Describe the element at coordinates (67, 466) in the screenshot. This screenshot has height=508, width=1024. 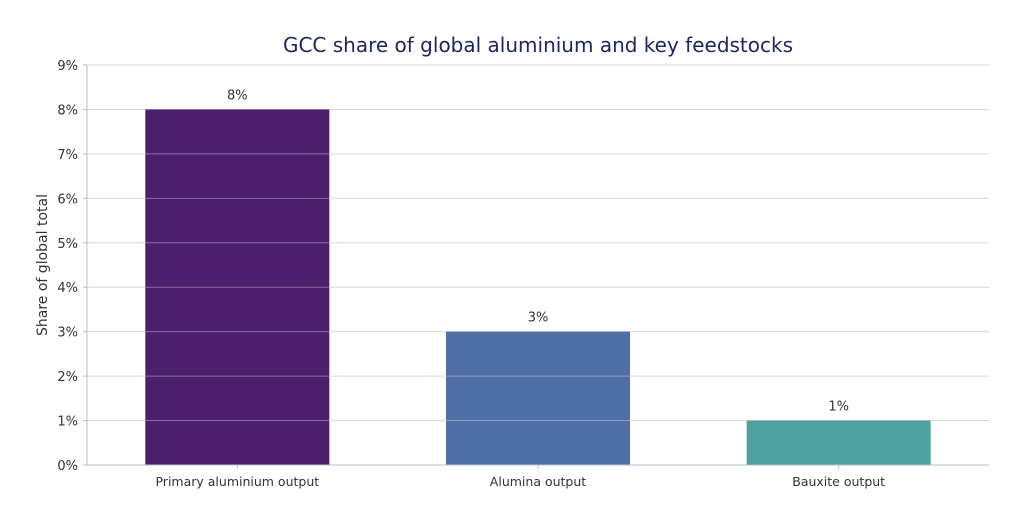
I see `y-tick-label: 0%` at that location.